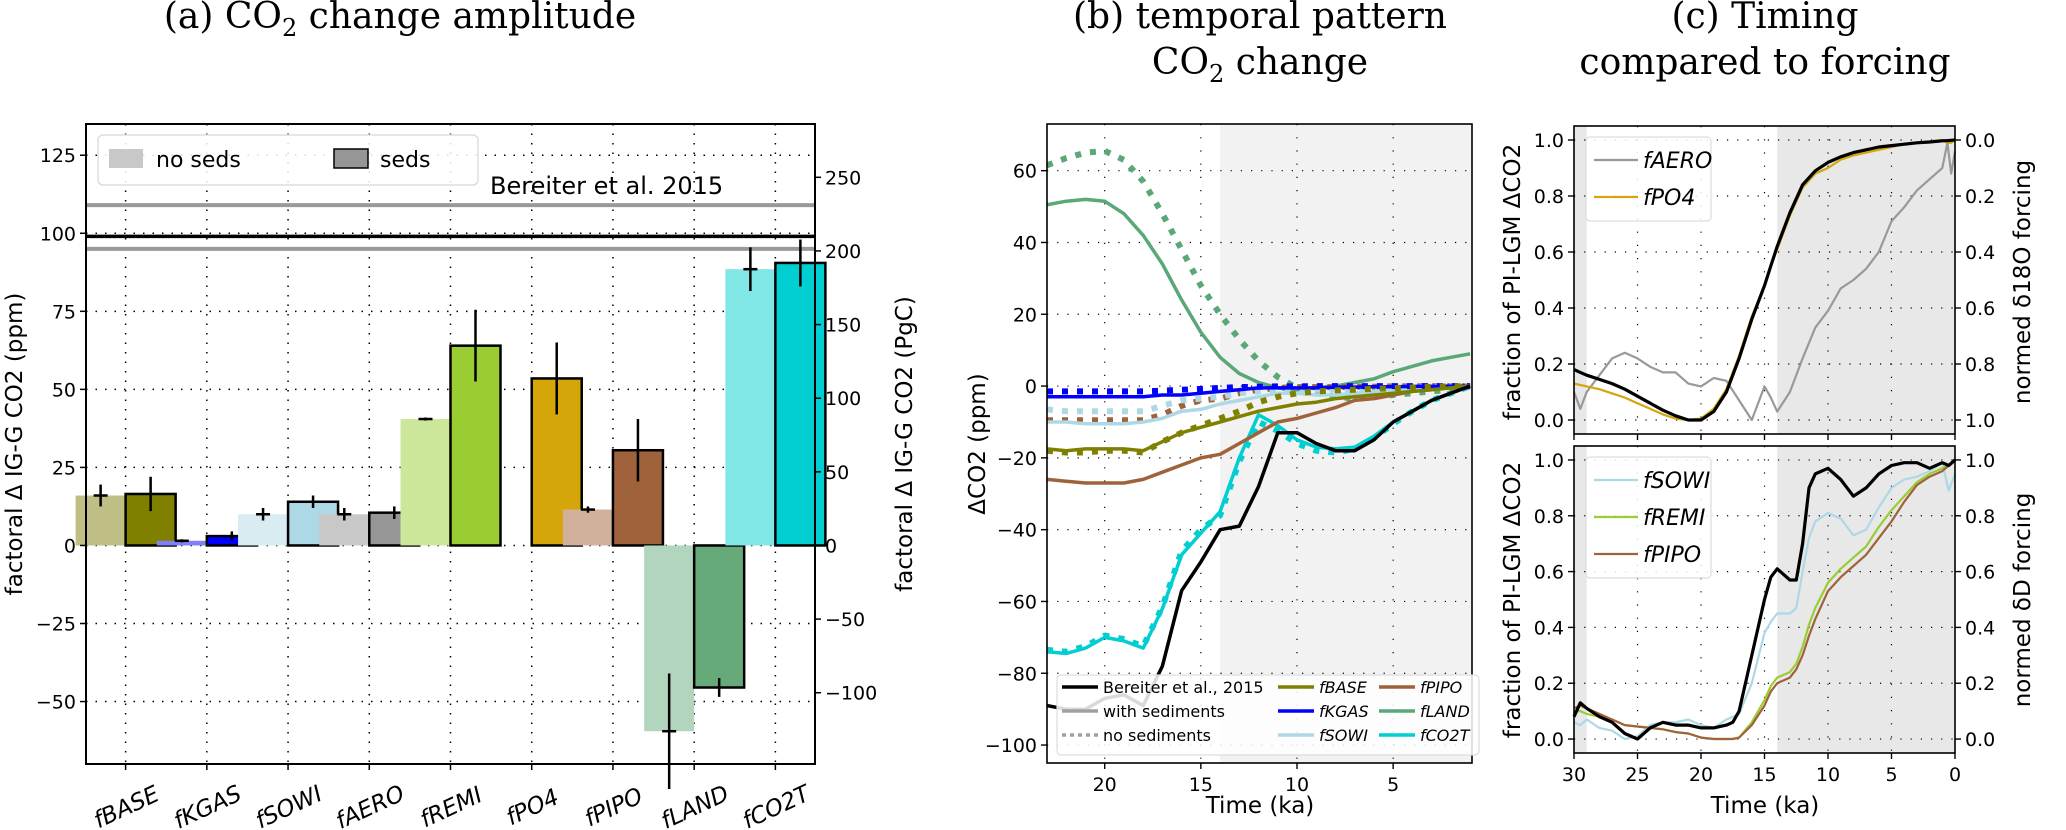 This screenshot has height=830, width=2066. What do you see at coordinates (1259, 294) in the screenshot?
I see `series-line-fland-with-sediments` at bounding box center [1259, 294].